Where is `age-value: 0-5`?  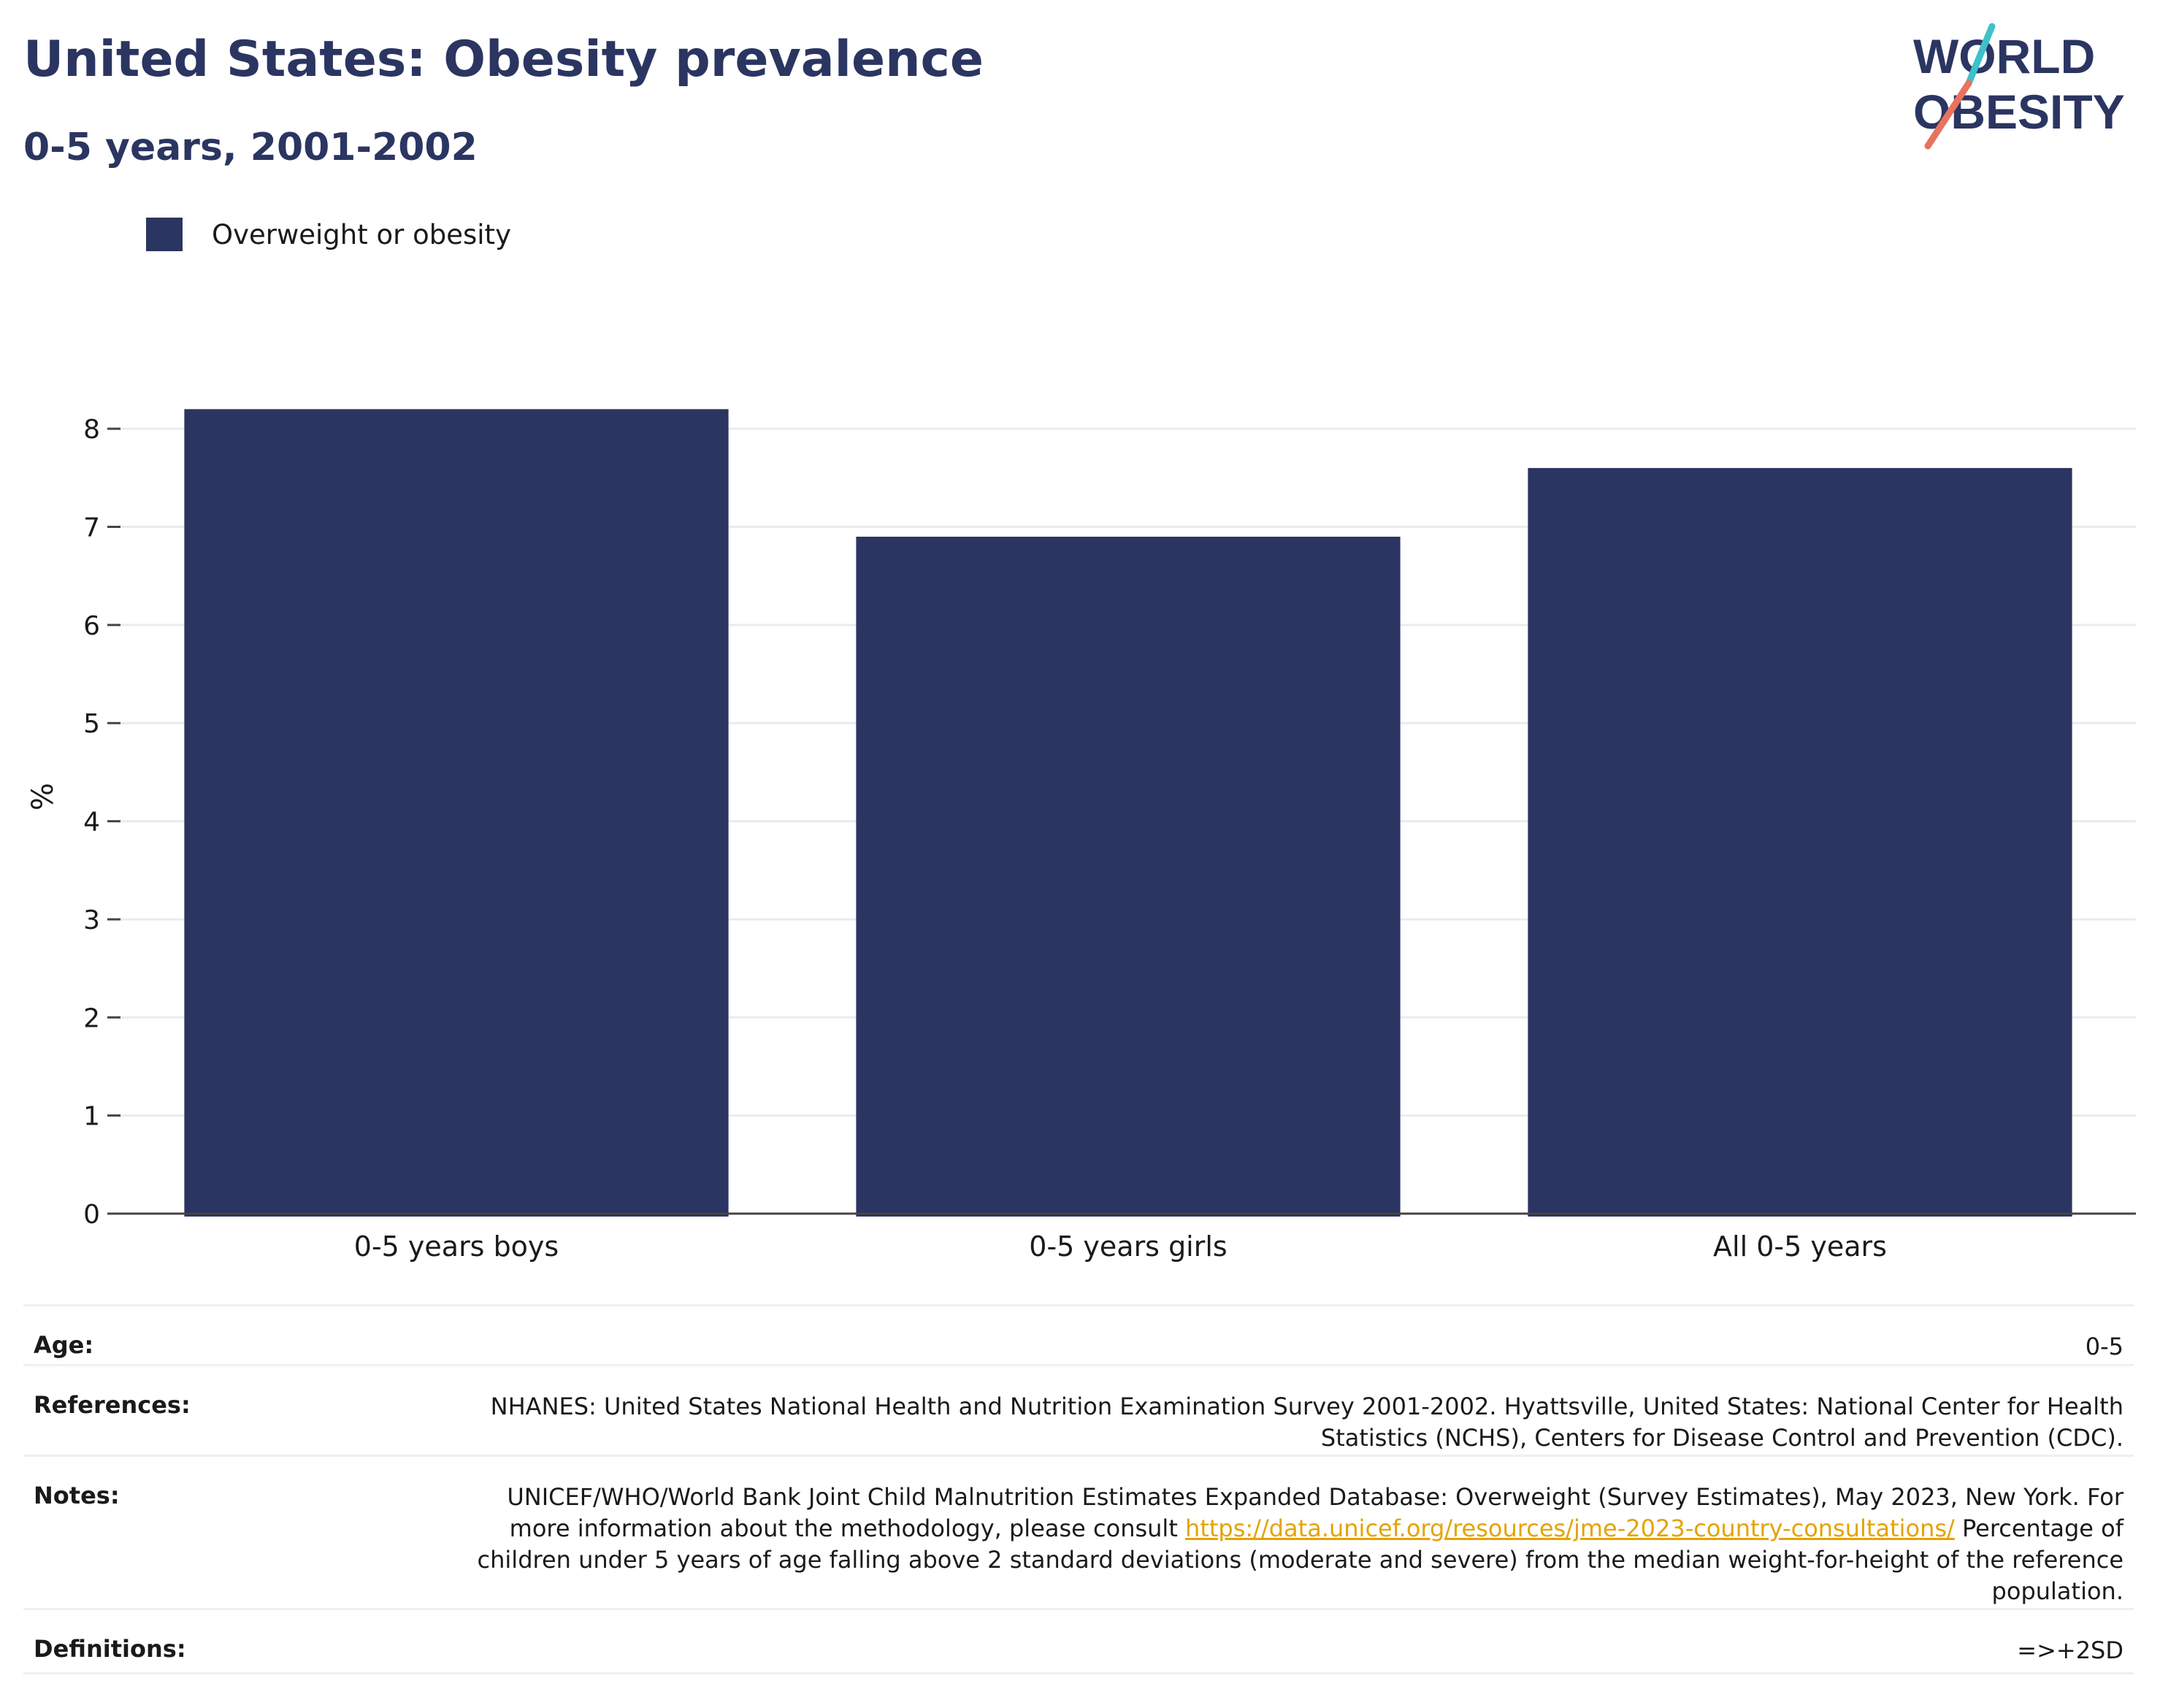 age-value: 0-5 is located at coordinates (2104, 1346).